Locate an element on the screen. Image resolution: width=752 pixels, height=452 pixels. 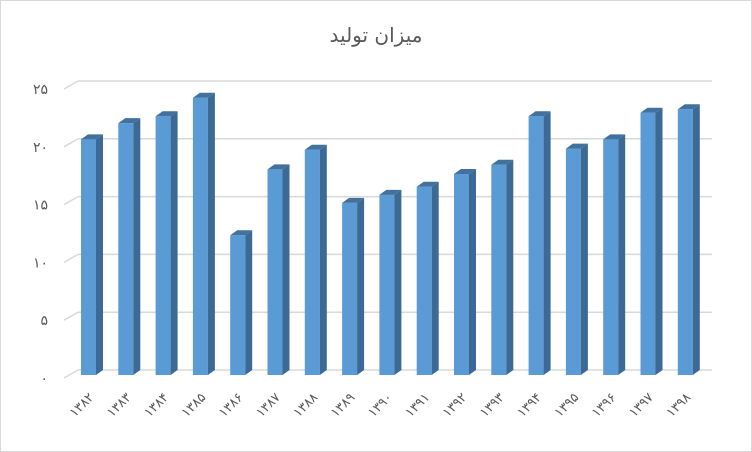
x-tick-label: ۱۳۸۳ is located at coordinates (119, 405).